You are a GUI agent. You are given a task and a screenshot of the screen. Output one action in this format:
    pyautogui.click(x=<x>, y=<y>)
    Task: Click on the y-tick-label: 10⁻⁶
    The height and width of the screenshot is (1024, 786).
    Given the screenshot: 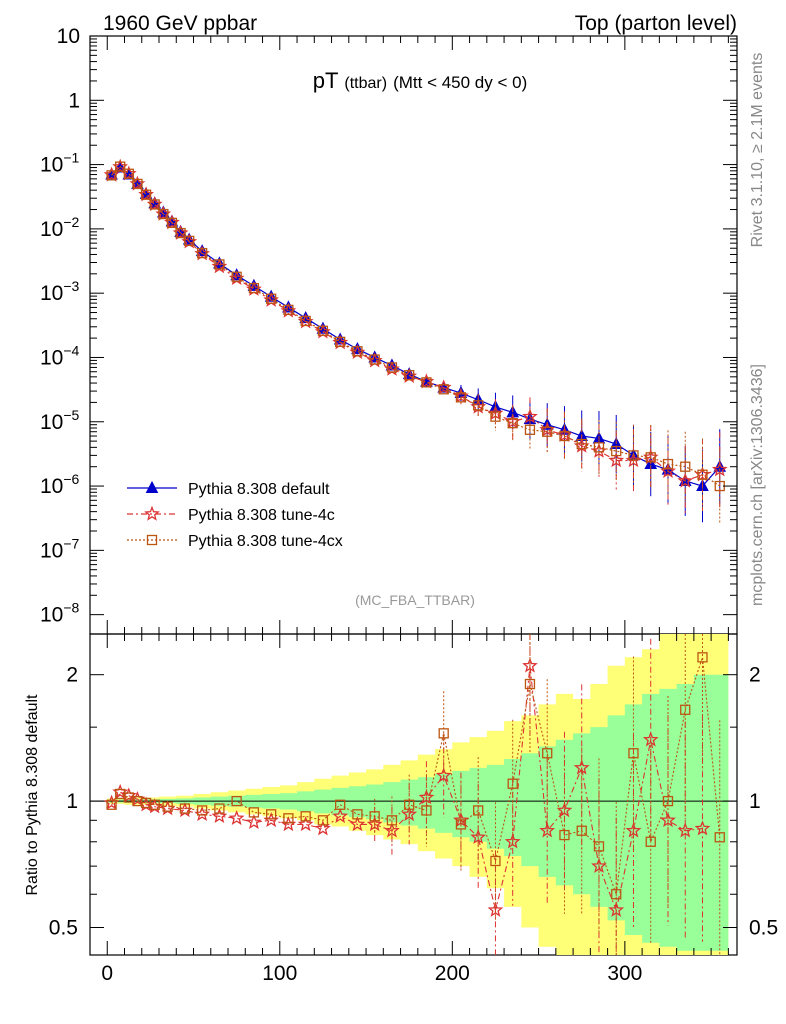 What is the action you would take?
    pyautogui.click(x=60, y=484)
    